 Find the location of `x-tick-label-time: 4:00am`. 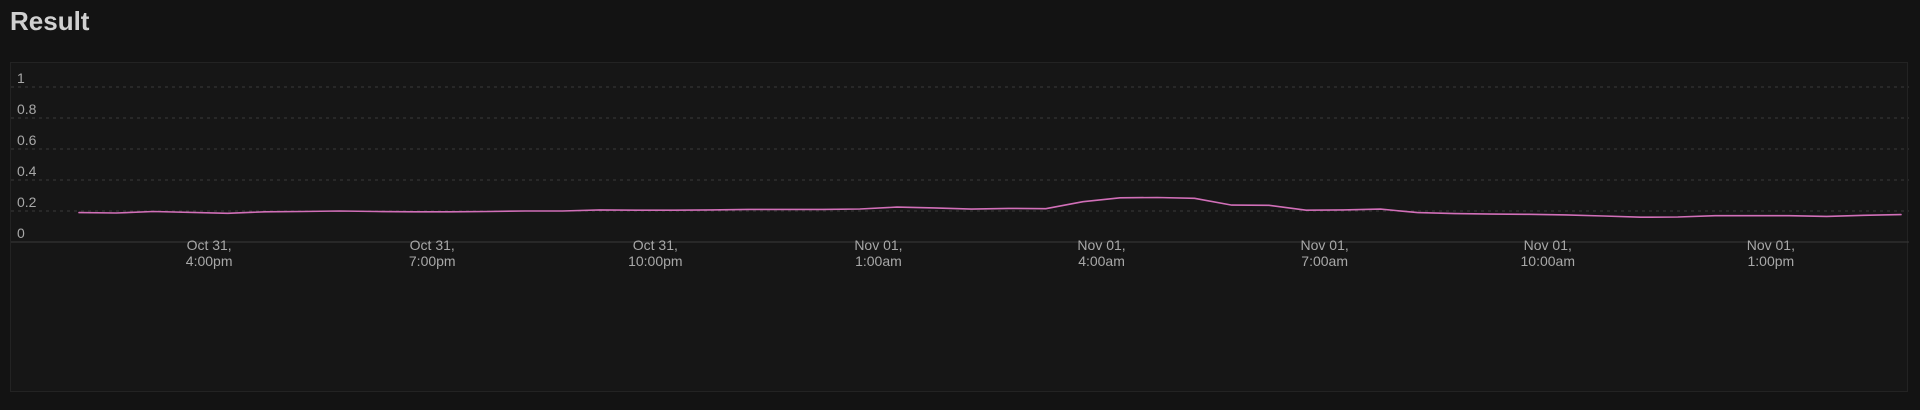

x-tick-label-time: 4:00am is located at coordinates (1101, 261).